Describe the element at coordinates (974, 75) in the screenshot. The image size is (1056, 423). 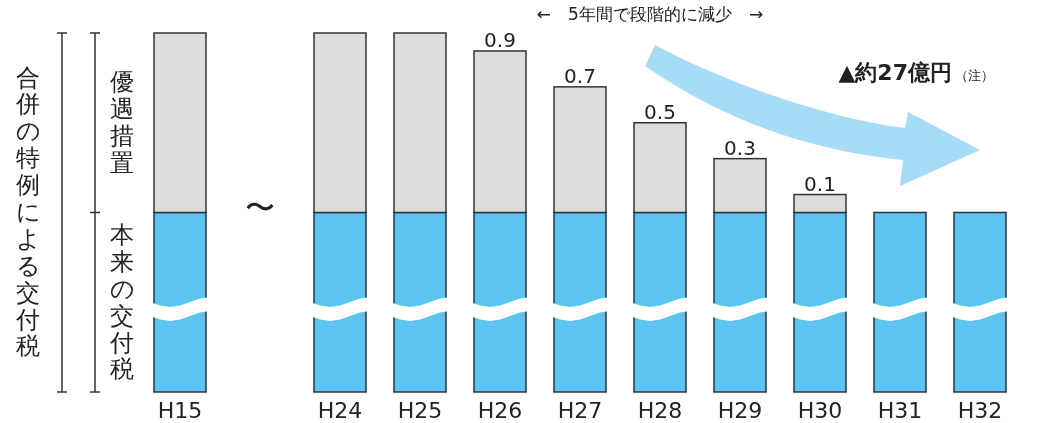
I see `annotation: （注）` at that location.